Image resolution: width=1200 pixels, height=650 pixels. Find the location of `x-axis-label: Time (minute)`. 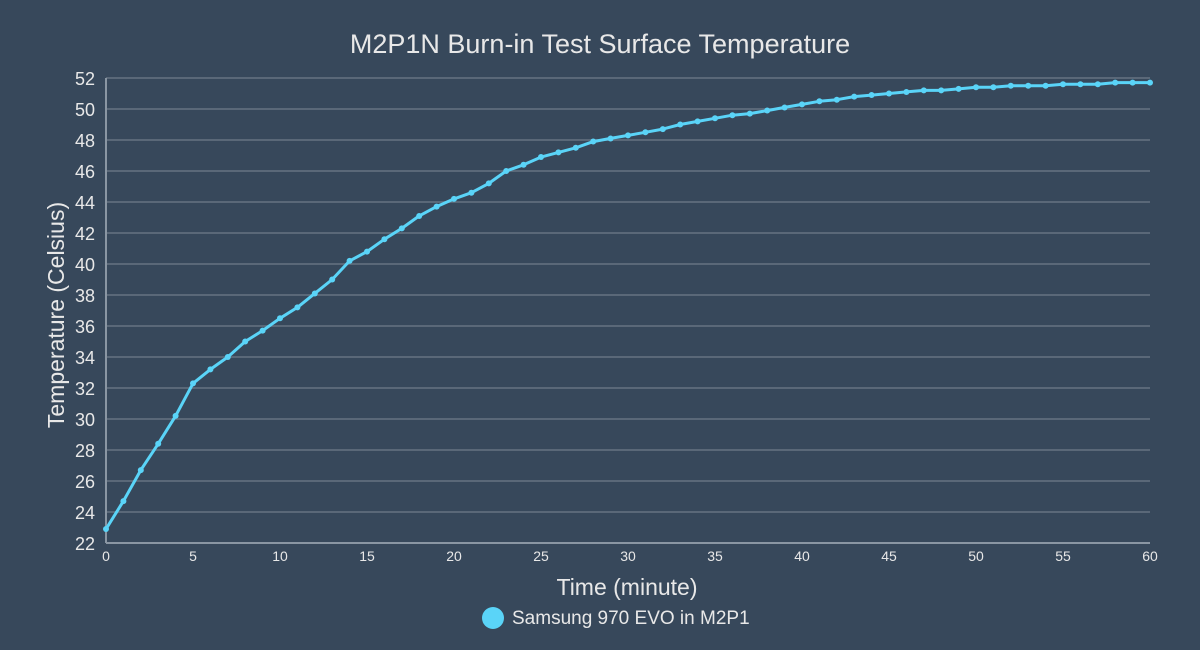

x-axis-label: Time (minute) is located at coordinates (627, 587).